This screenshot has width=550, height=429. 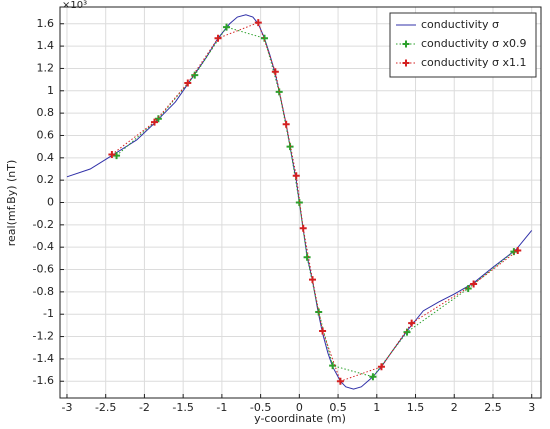 I want to click on x-tick-label: -3, so click(x=66, y=407).